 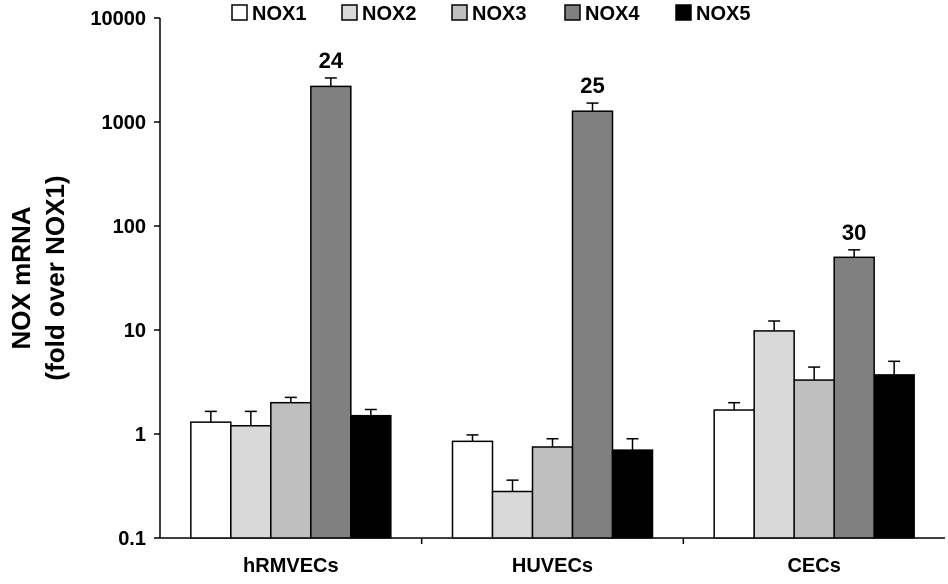 What do you see at coordinates (129, 227) in the screenshot?
I see `y-tick-label: 100` at bounding box center [129, 227].